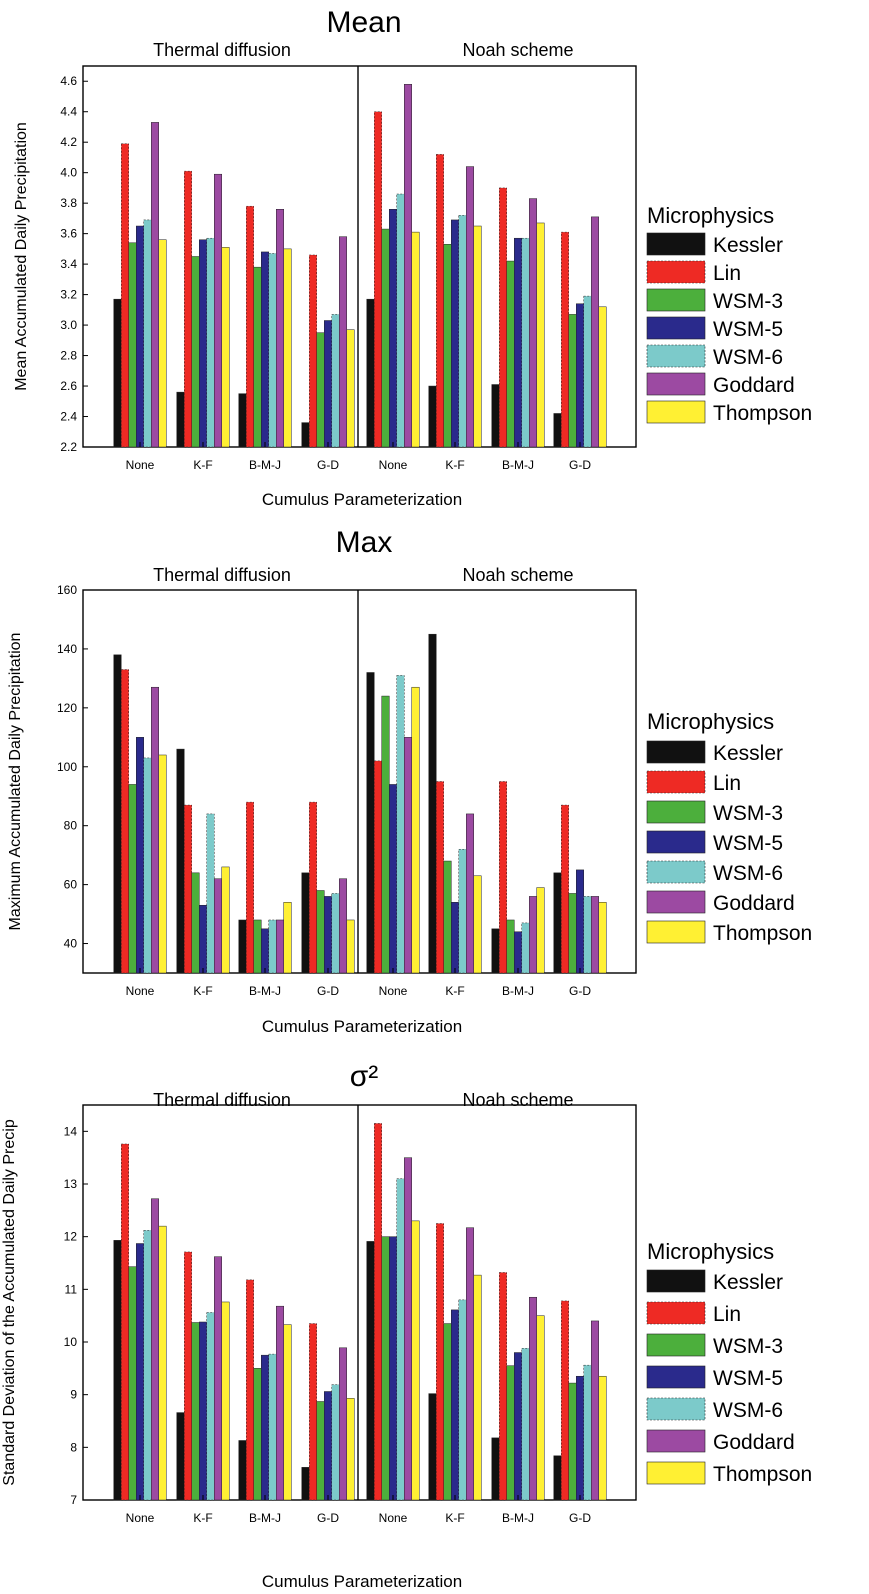 This screenshot has height=1594, width=869. Describe the element at coordinates (676, 1313) in the screenshot. I see `legend-swatch-lin` at that location.